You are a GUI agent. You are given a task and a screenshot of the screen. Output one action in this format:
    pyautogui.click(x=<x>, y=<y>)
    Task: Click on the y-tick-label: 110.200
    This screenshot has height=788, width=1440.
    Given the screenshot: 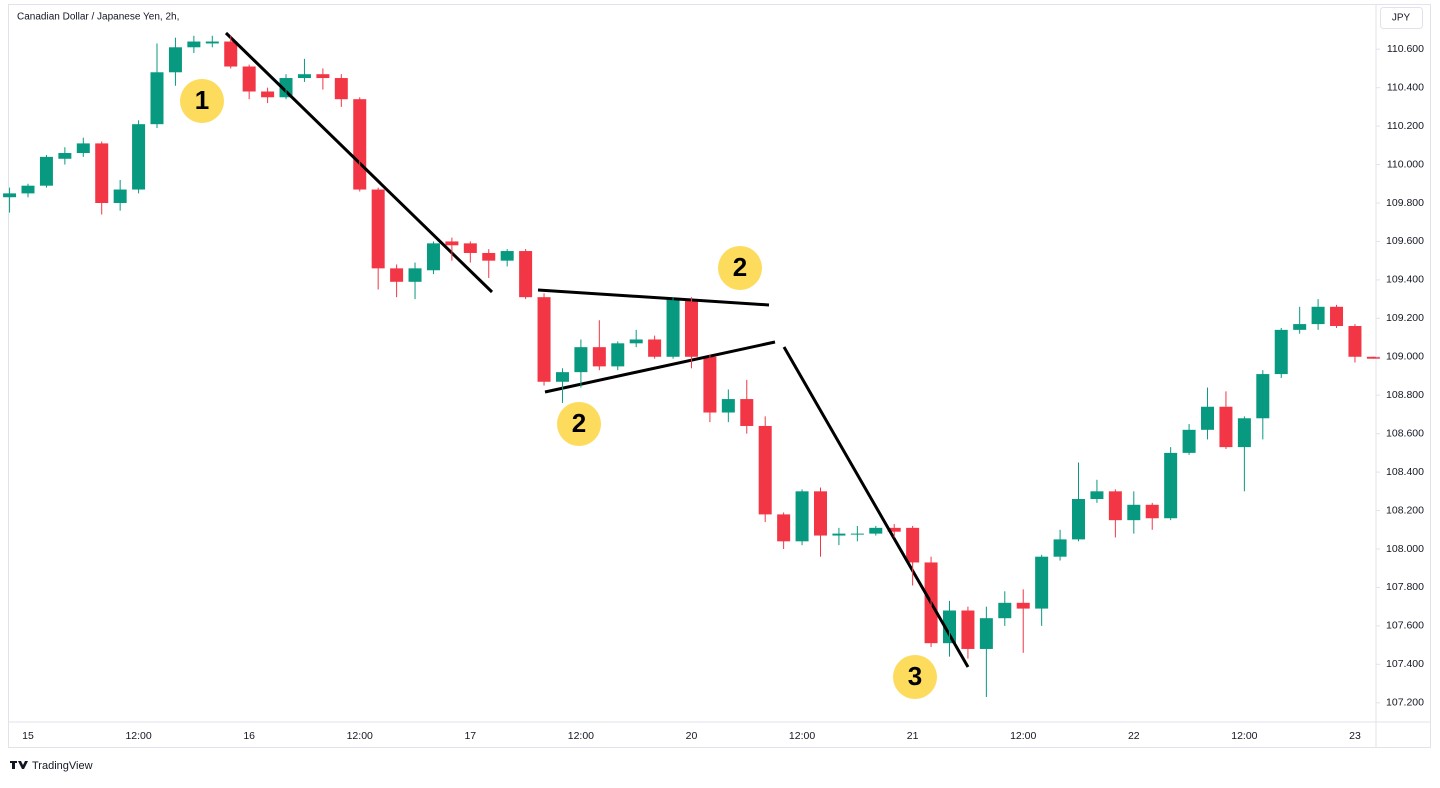 What is the action you would take?
    pyautogui.click(x=1405, y=126)
    